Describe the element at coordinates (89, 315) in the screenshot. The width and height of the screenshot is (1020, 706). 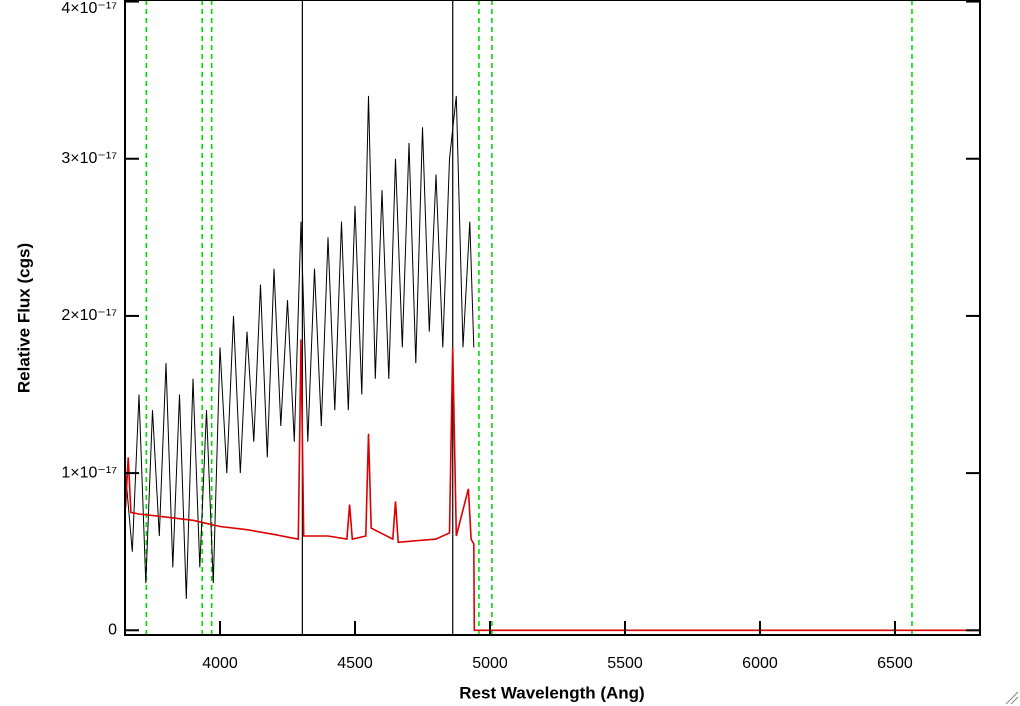
I see `y-tick-label: 2×10⁻¹⁷` at that location.